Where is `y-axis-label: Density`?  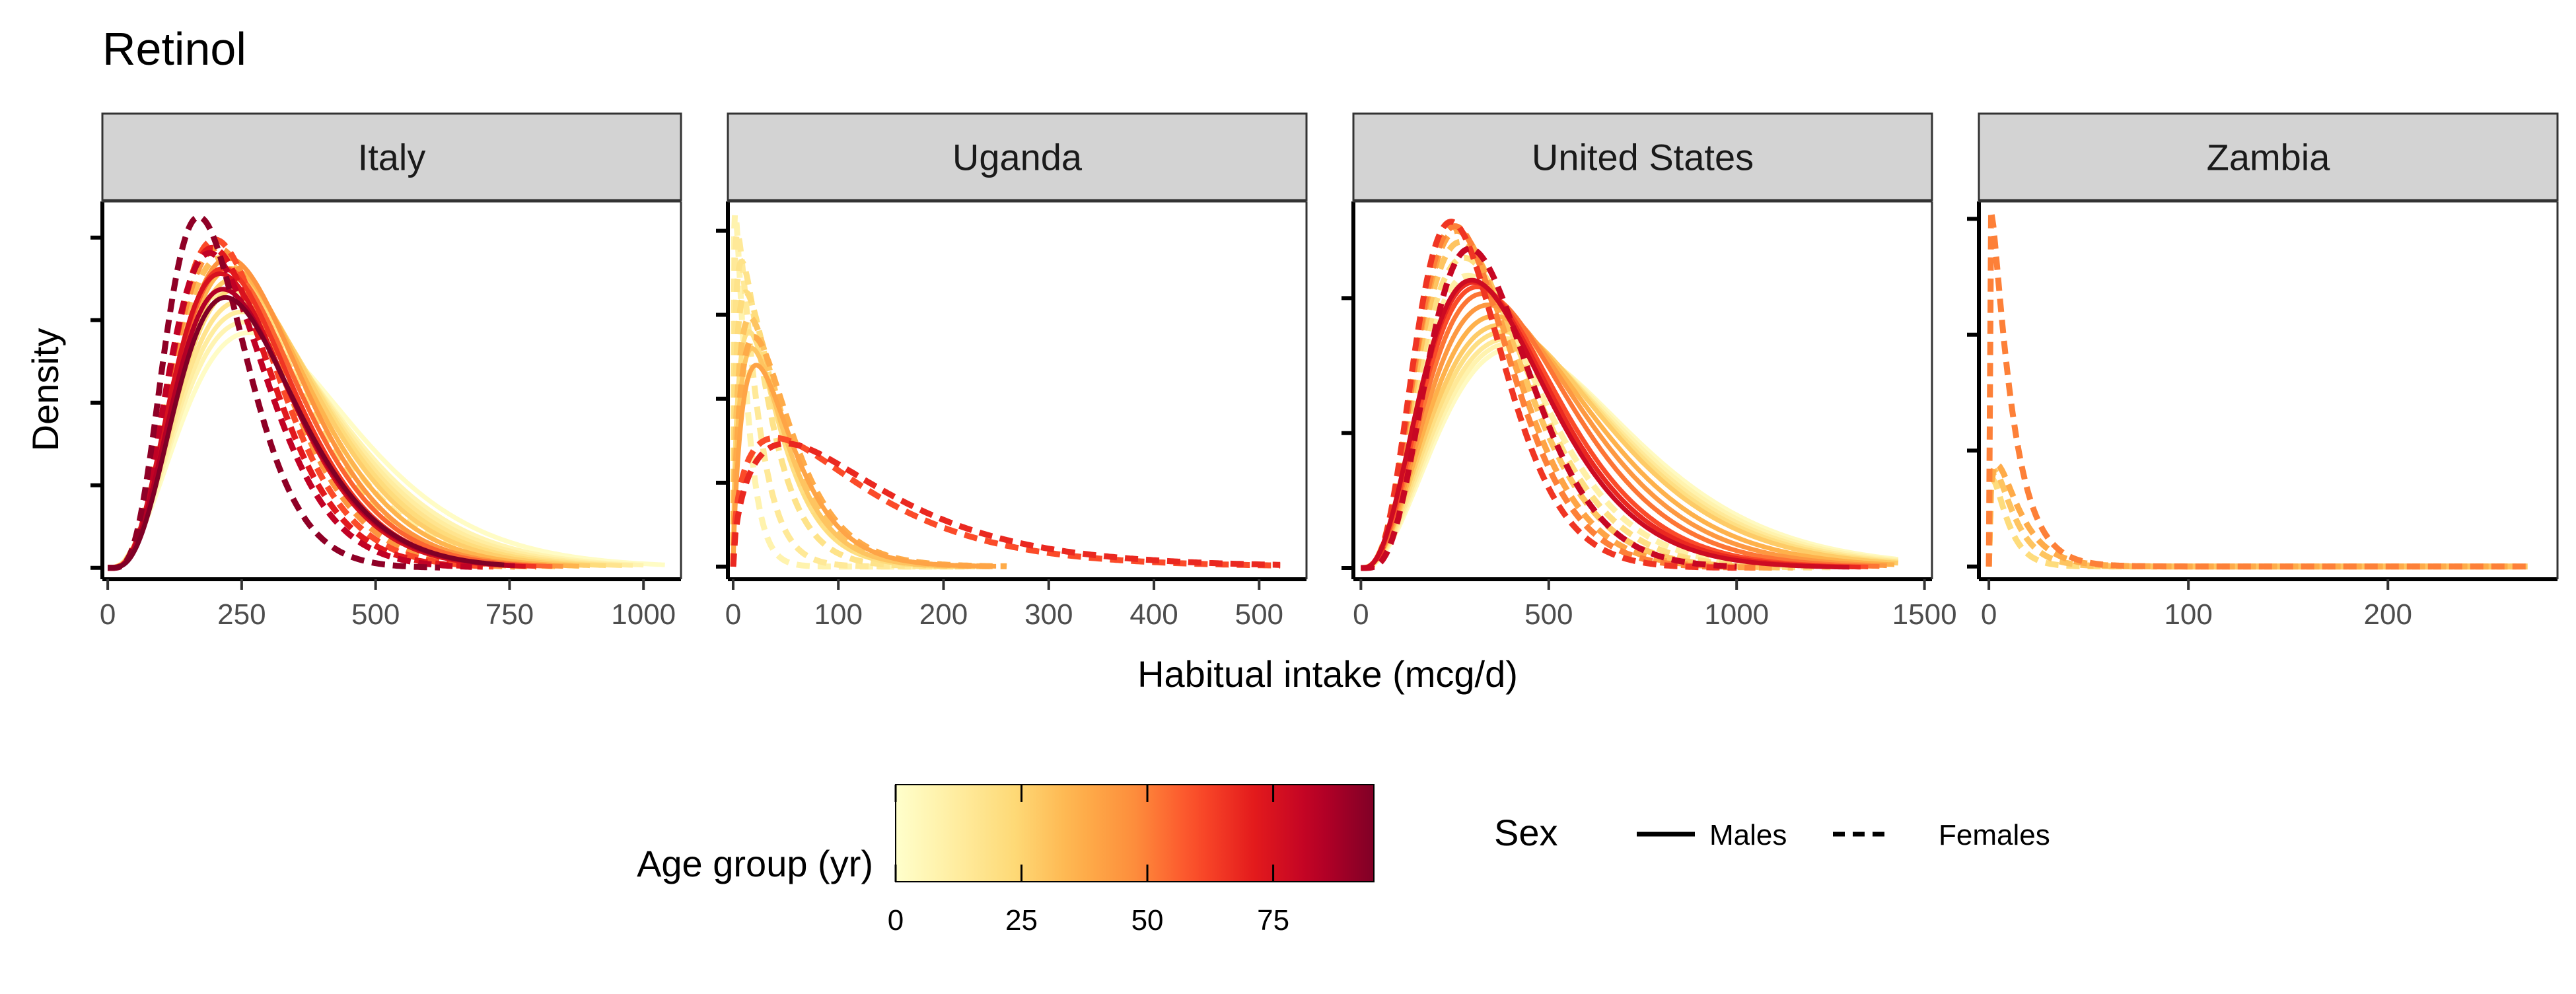
y-axis-label: Density is located at coordinates (45, 390).